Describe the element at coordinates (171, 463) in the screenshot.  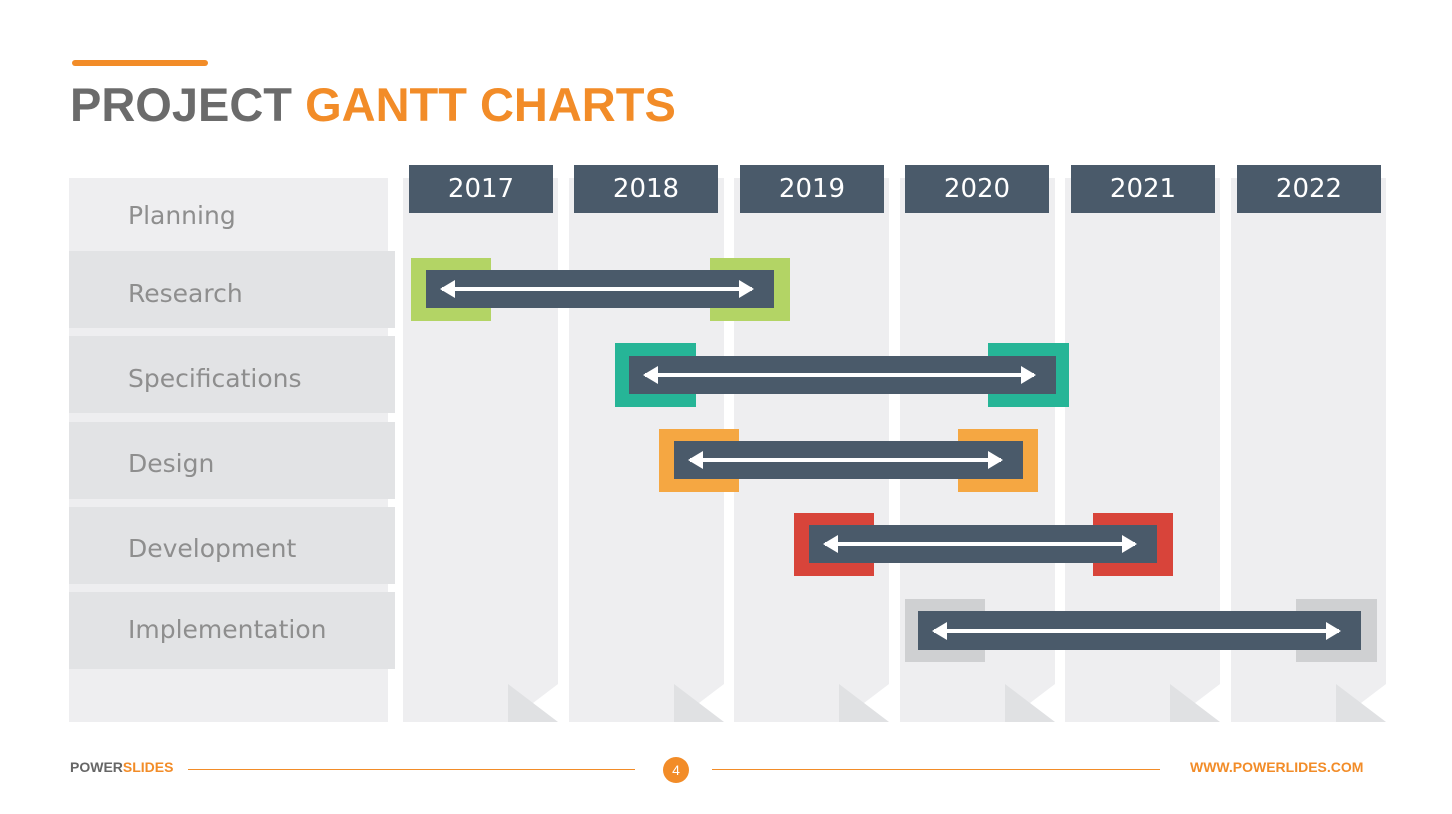
I see `task-label-design: Design` at that location.